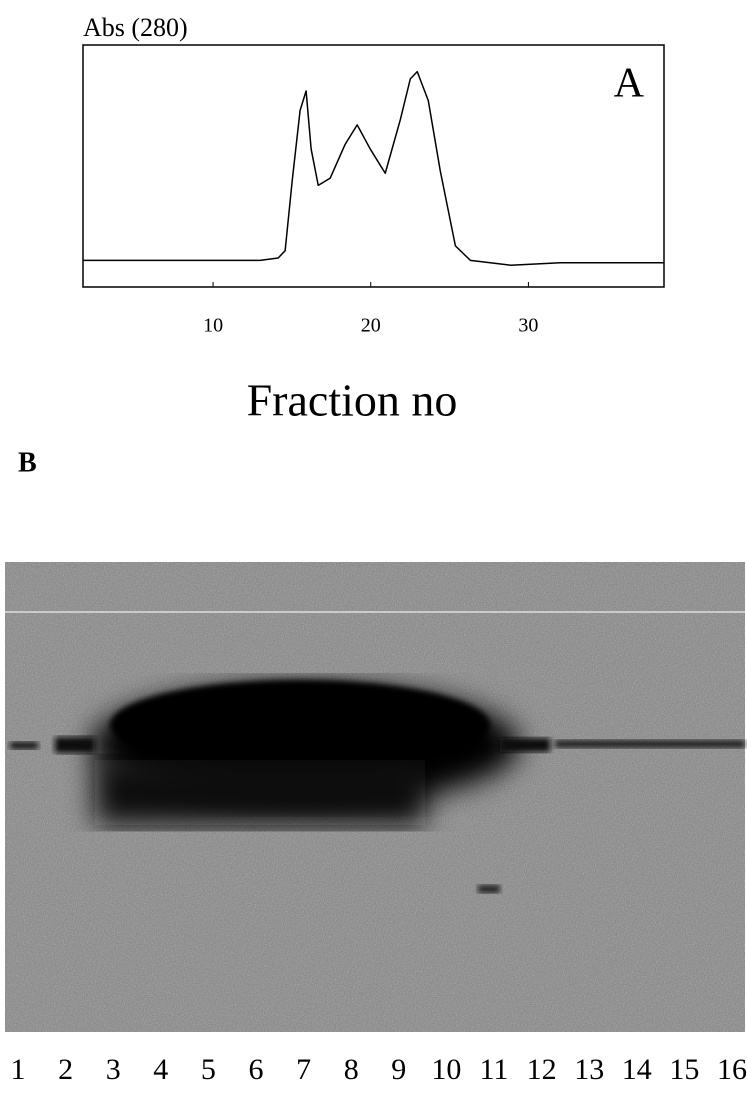 This screenshot has height=1095, width=747. I want to click on x-tick-label: 20, so click(371, 326).